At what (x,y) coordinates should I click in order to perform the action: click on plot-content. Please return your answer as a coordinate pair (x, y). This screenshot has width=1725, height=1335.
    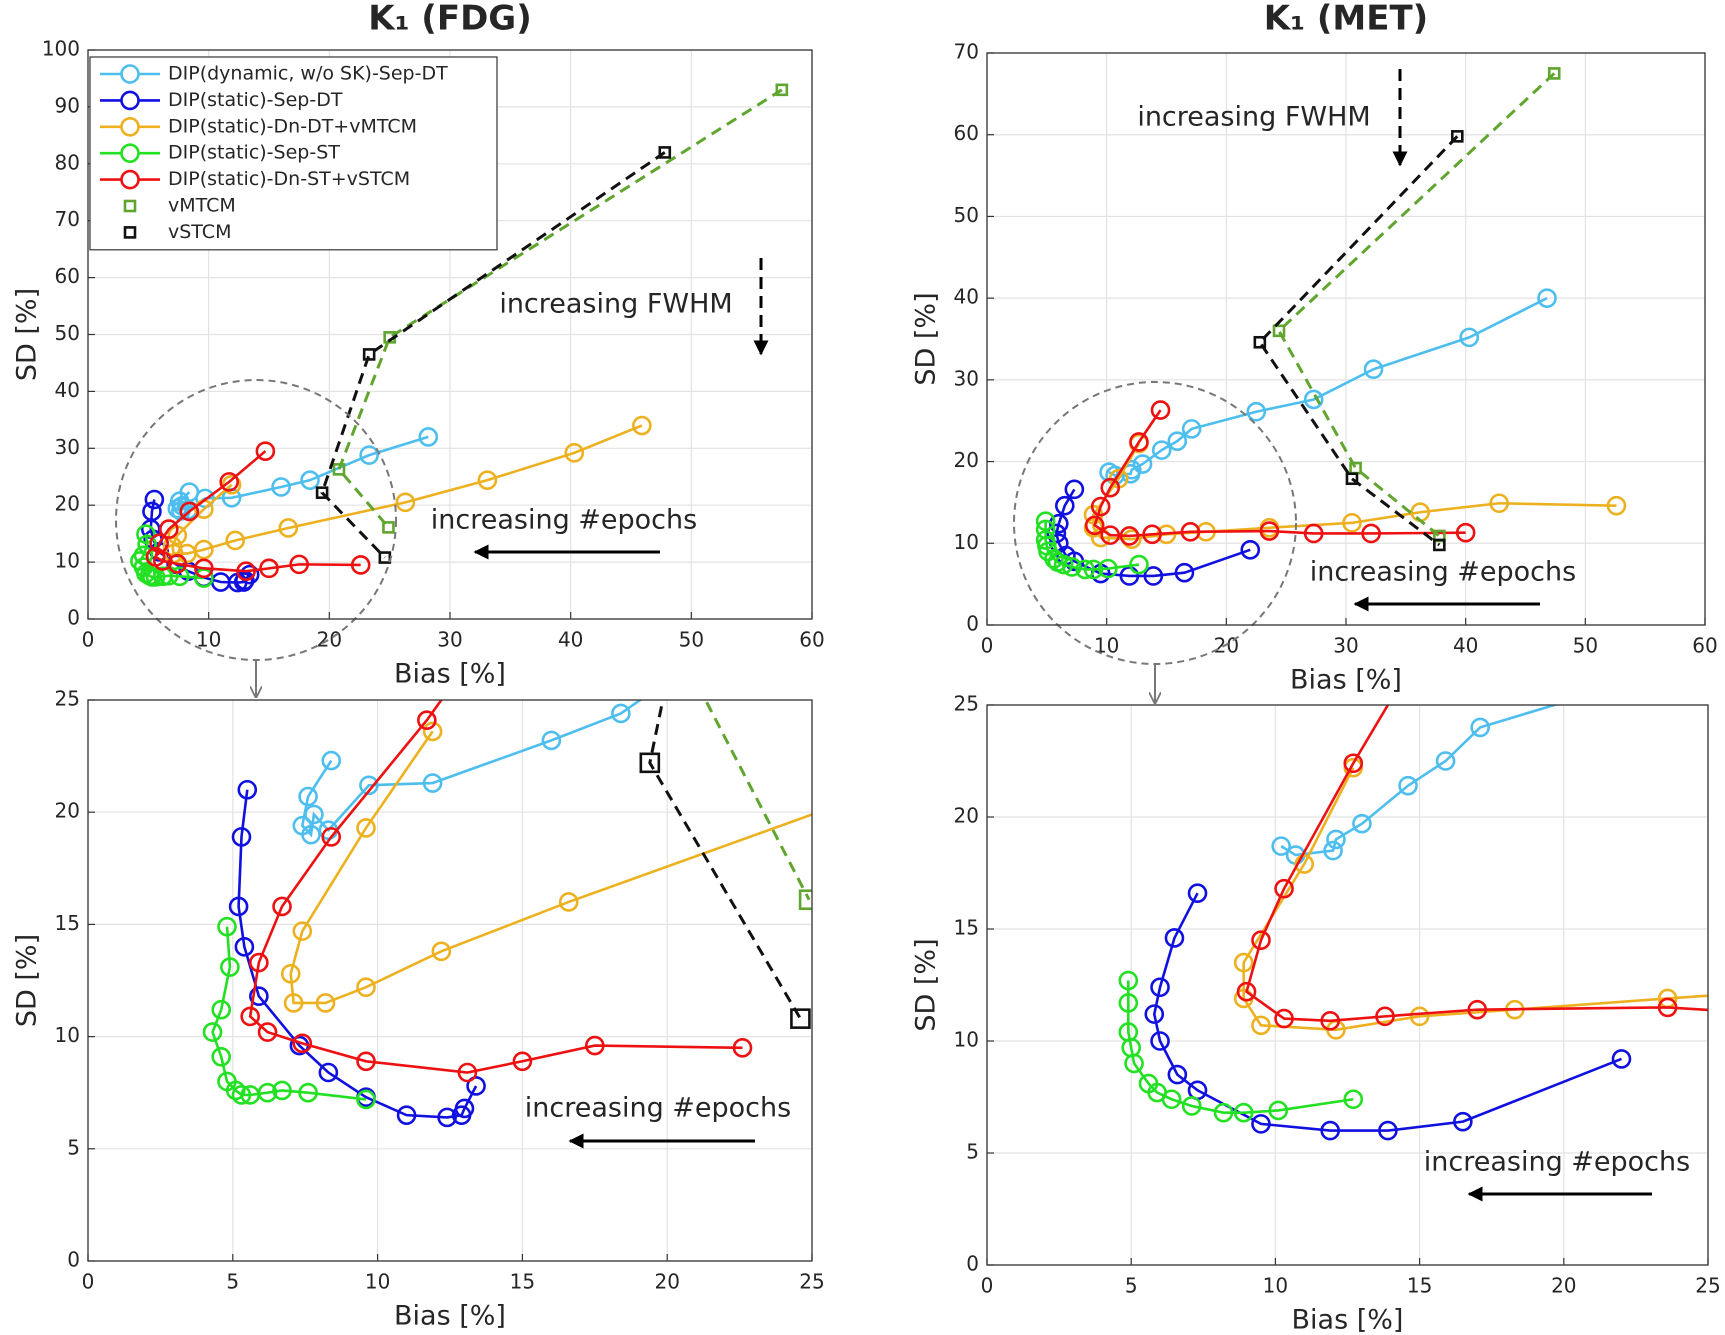
    Looking at the image, I should click on (1331, 326).